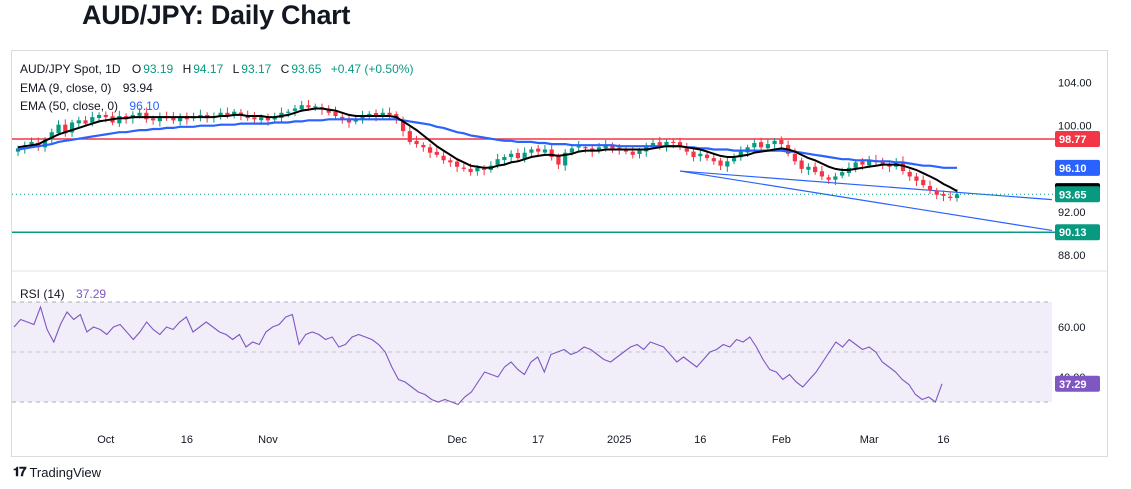 The height and width of the screenshot is (489, 1131). What do you see at coordinates (487, 143) in the screenshot?
I see `ema50-line` at bounding box center [487, 143].